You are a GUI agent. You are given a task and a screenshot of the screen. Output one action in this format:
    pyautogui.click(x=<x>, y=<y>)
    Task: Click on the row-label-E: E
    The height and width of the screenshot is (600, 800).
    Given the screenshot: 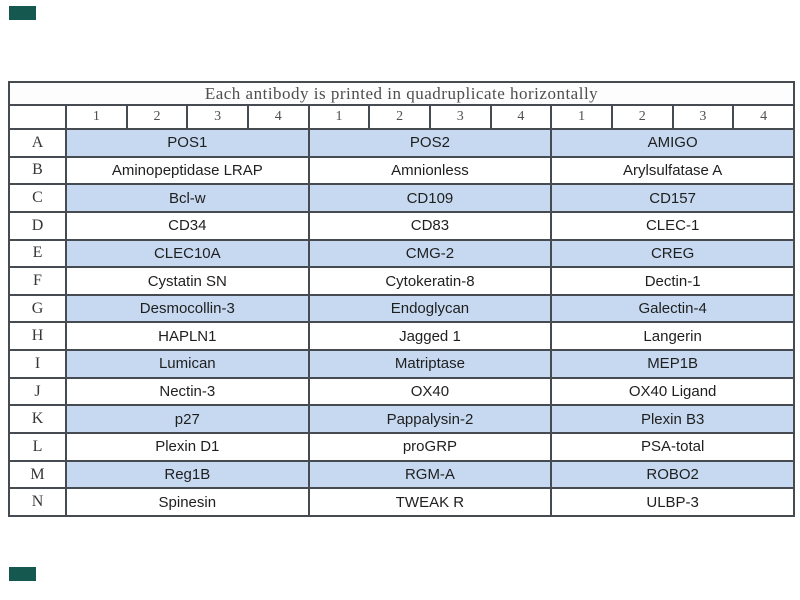 What is the action you would take?
    pyautogui.click(x=37, y=253)
    